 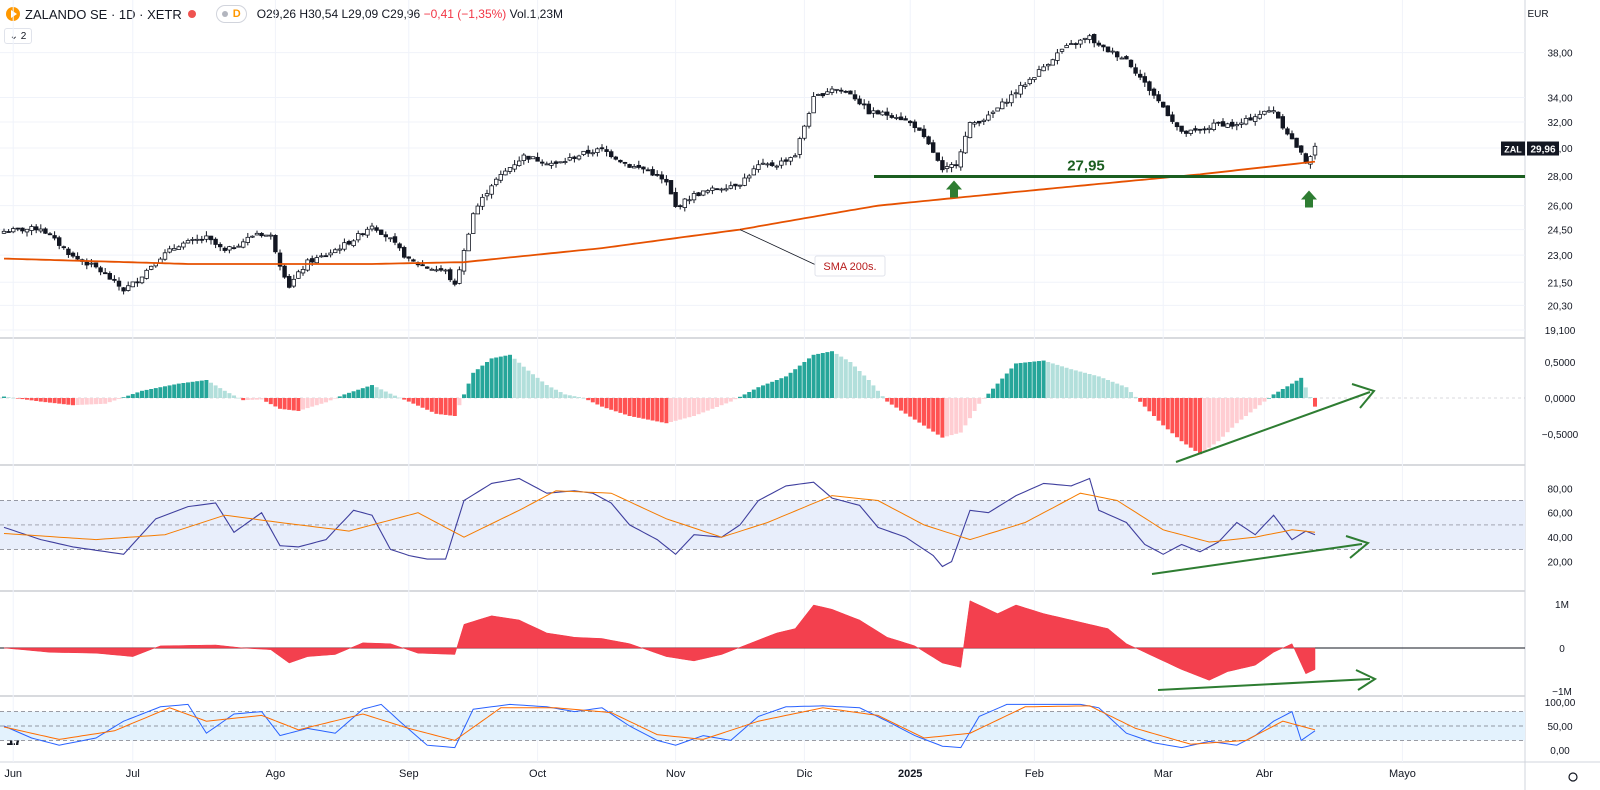 I want to click on macd-pane, so click(x=659, y=403).